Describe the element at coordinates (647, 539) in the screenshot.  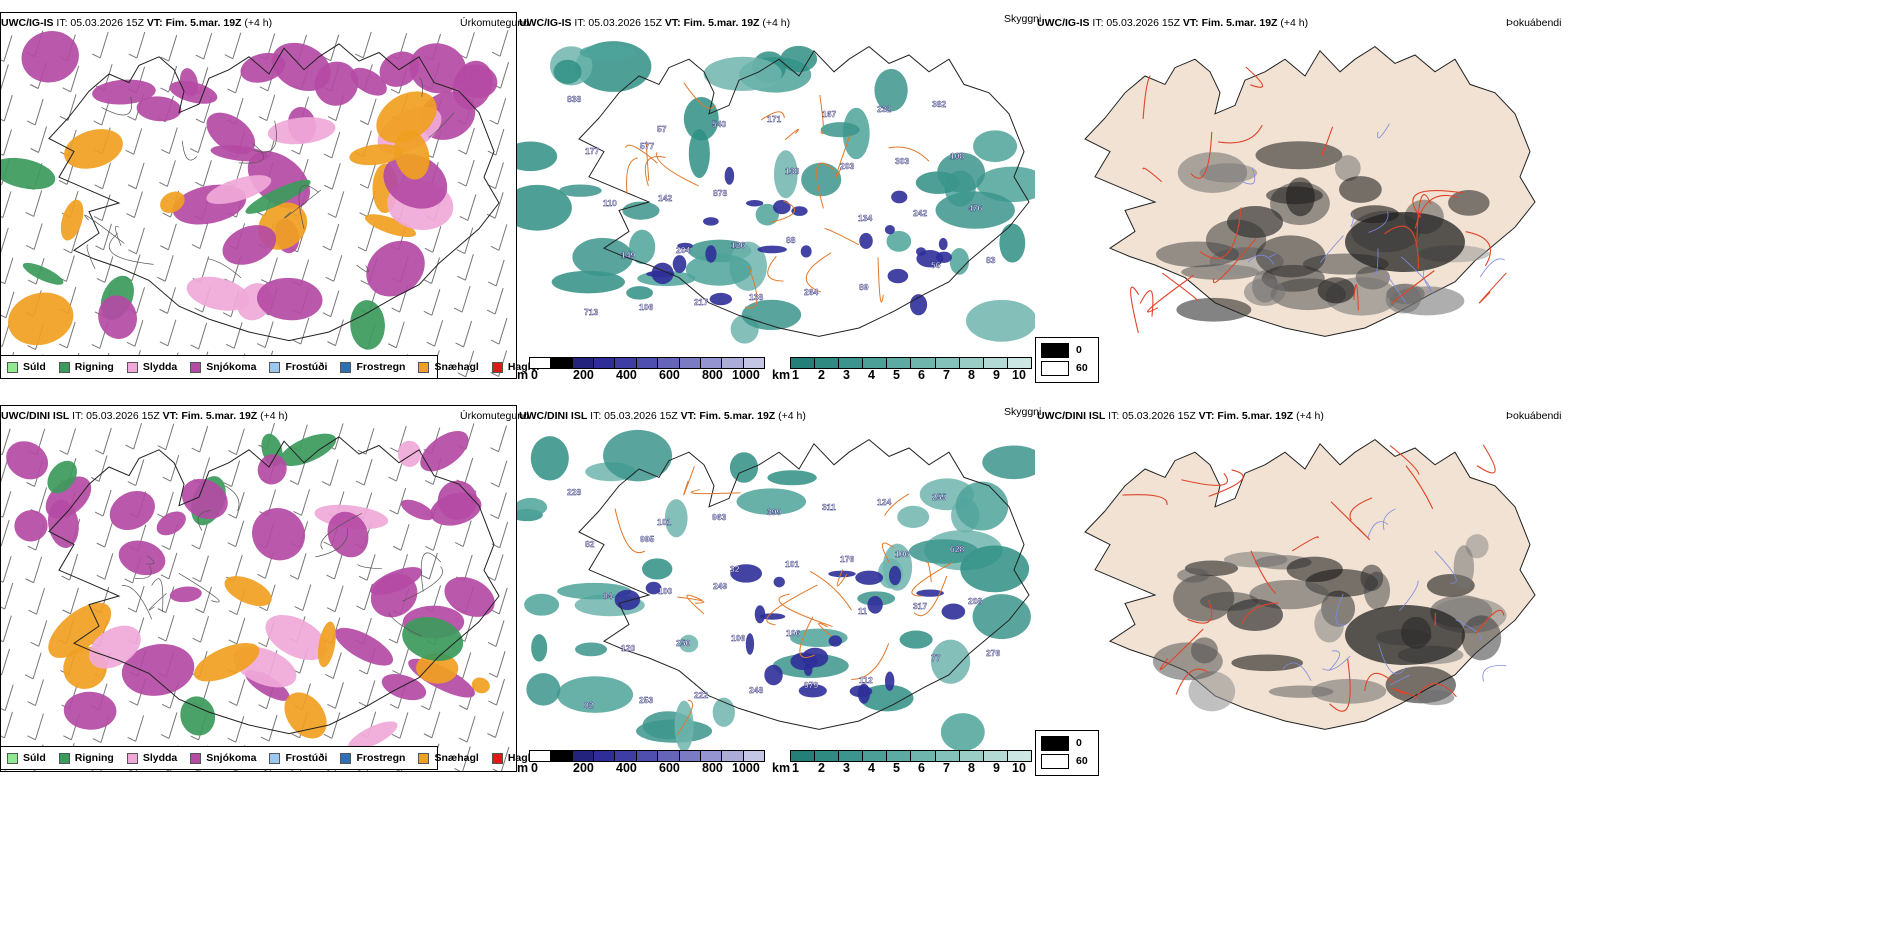
I see `ceiling-label: 995` at that location.